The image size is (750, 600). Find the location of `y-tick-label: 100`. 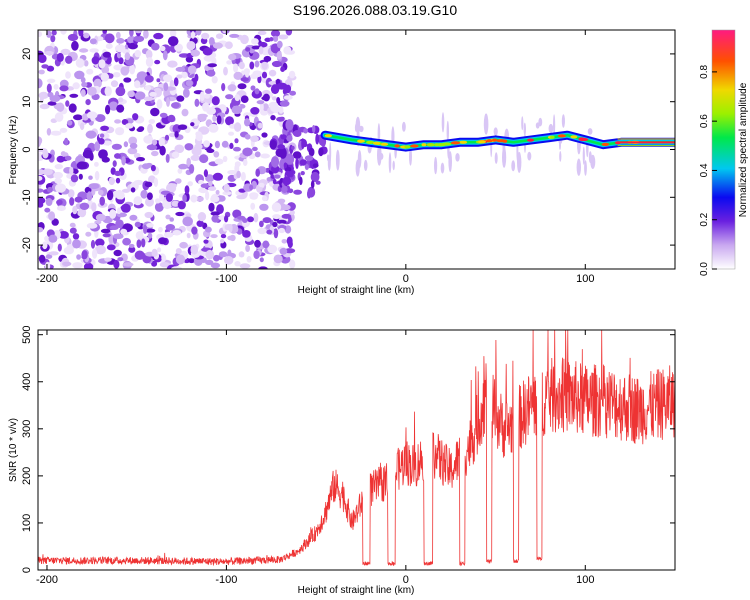

y-tick-label: 100 is located at coordinates (27, 523).